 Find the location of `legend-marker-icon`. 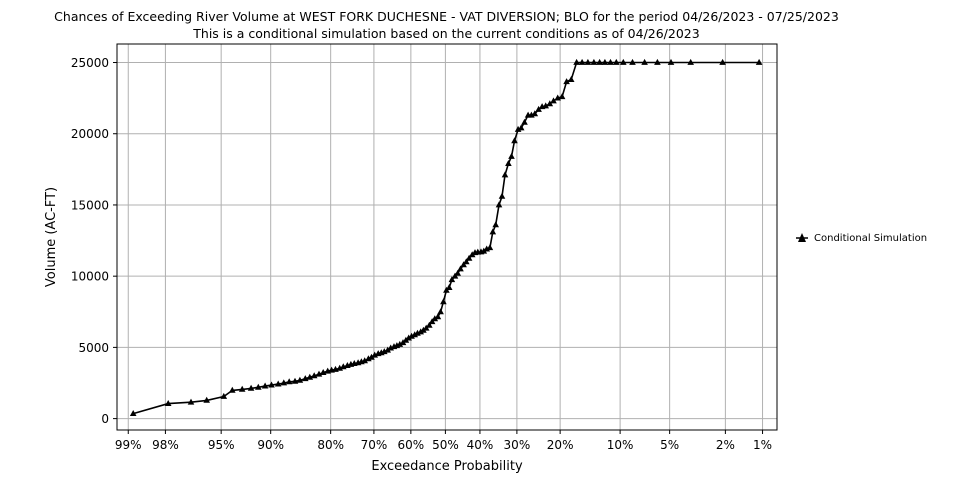

legend-marker-icon is located at coordinates (802, 238).